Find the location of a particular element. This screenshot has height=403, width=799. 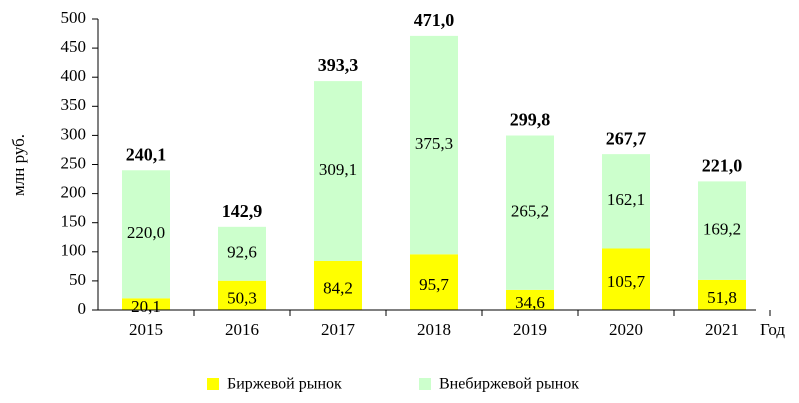

y-axis-label: млн руб. is located at coordinates (18, 165).